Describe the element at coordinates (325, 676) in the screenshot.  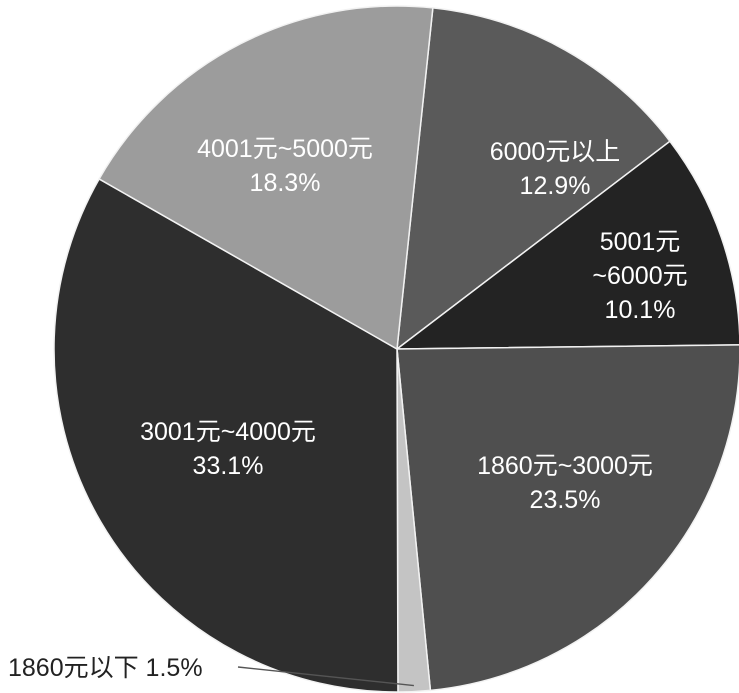
I see `leader-line` at that location.